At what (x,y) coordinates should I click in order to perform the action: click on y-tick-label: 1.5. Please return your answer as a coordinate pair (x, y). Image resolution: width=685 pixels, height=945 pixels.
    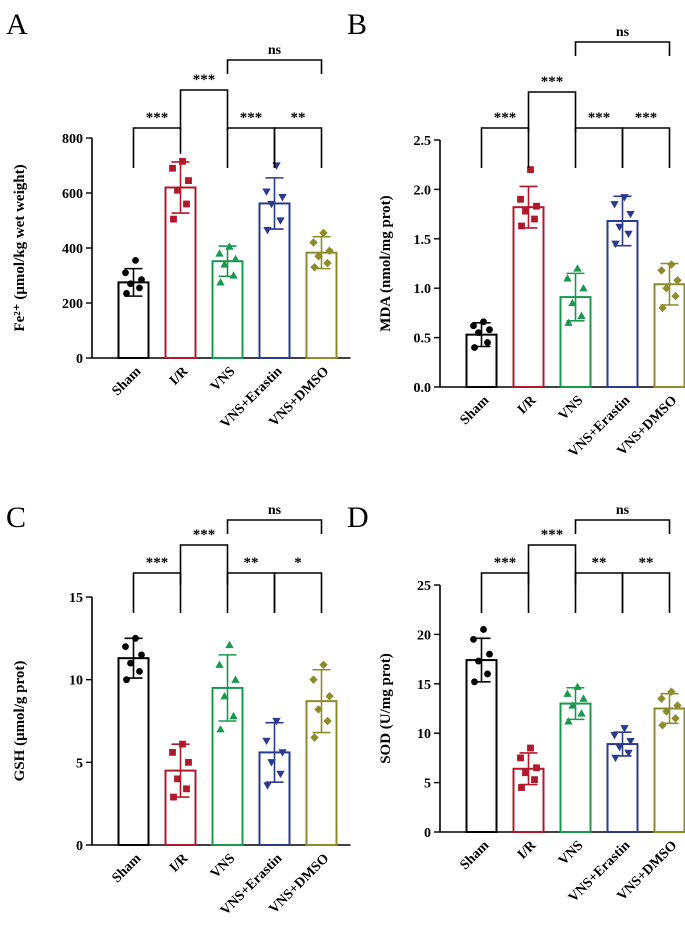
    Looking at the image, I should click on (423, 240).